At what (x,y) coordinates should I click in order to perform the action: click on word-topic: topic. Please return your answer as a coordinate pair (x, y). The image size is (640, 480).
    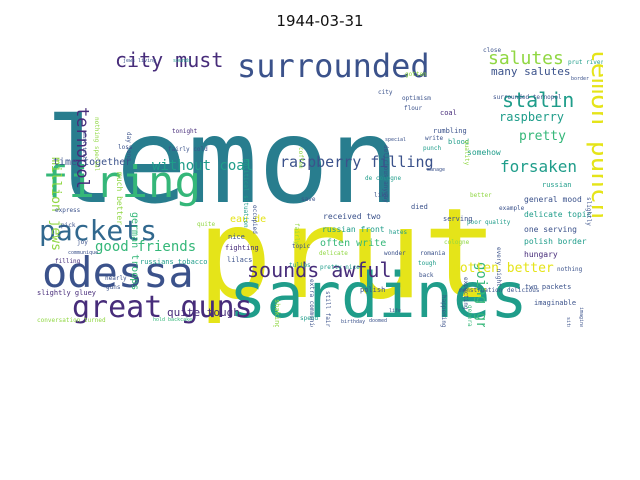
    Looking at the image, I should click on (301, 246).